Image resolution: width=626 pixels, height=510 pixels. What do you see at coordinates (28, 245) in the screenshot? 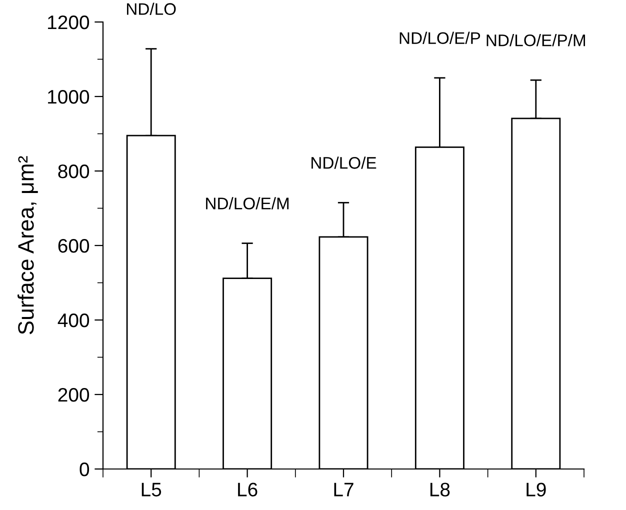
I see `y-axis-title: Surface Area, μm²` at bounding box center [28, 245].